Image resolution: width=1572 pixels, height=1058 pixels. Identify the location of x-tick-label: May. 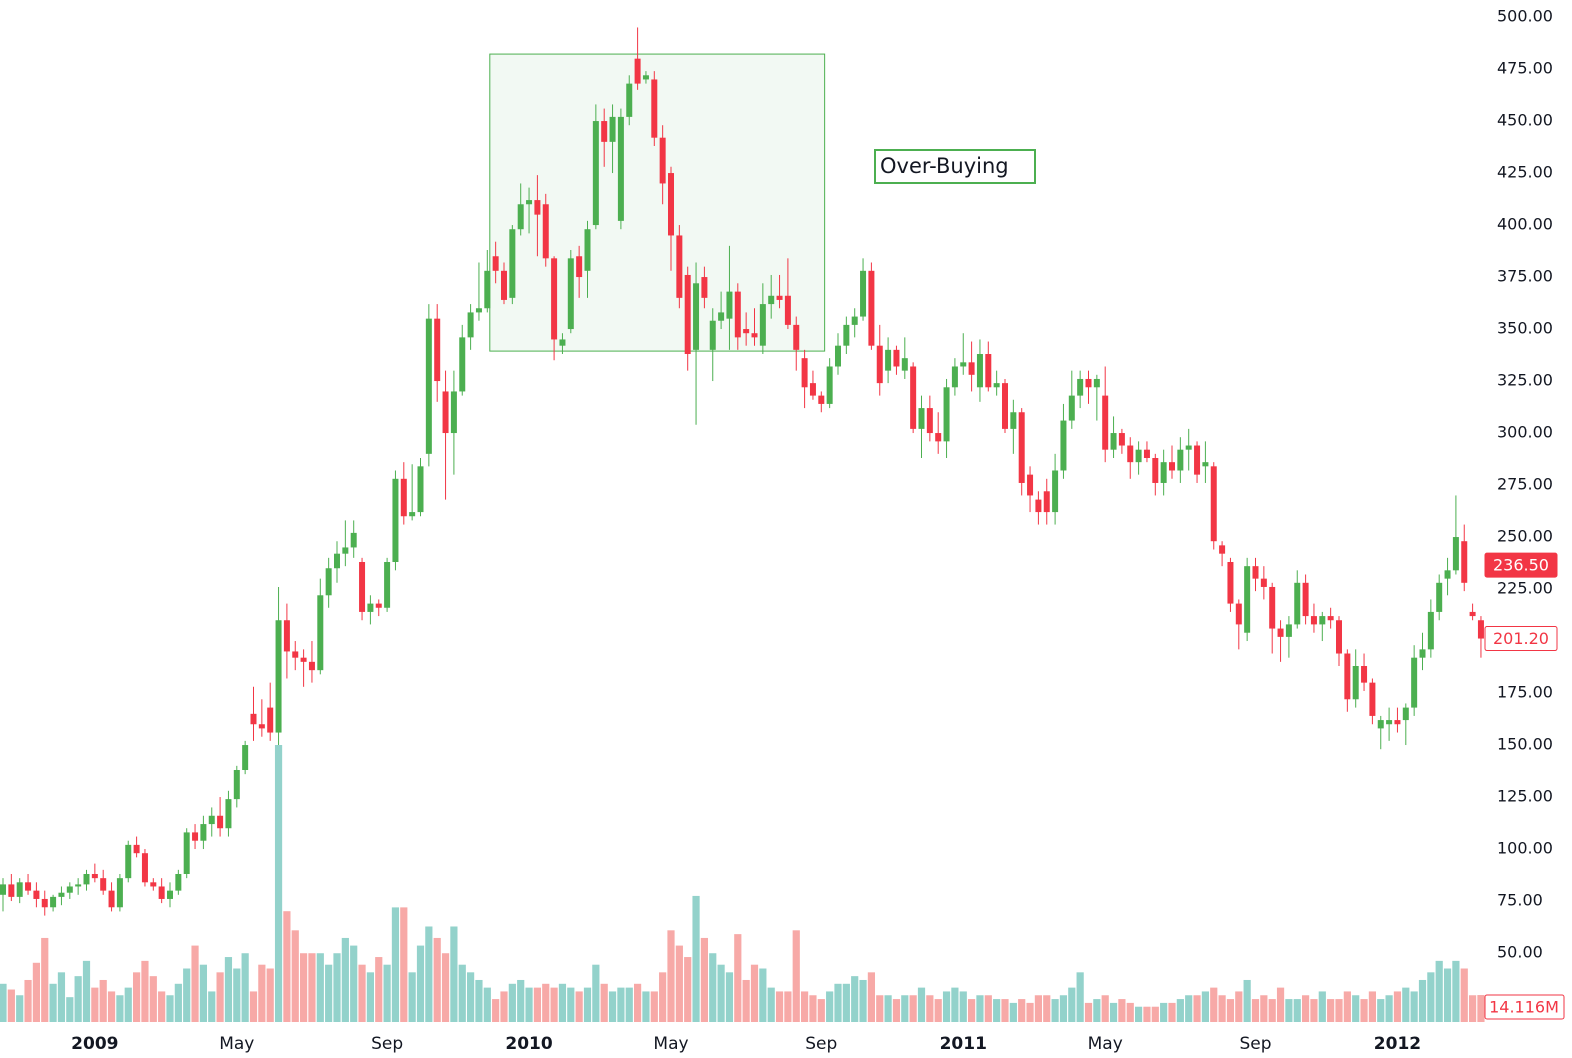
(236, 1044).